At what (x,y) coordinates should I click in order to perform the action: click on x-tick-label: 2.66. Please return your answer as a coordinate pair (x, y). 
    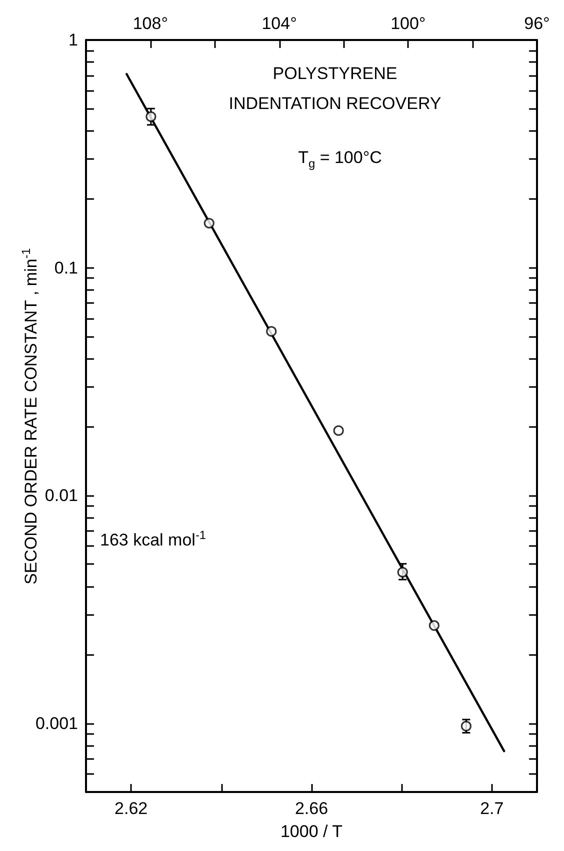
    Looking at the image, I should click on (311, 808).